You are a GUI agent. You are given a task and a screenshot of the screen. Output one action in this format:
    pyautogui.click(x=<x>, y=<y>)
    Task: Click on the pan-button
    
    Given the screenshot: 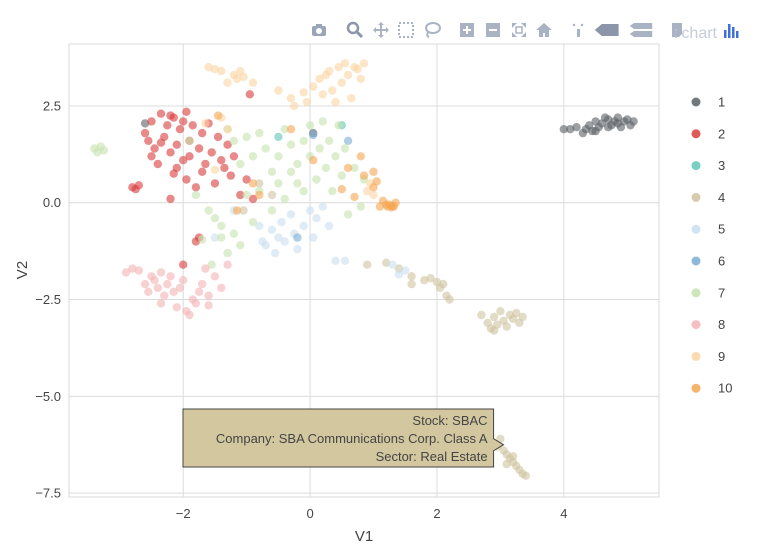 What is the action you would take?
    pyautogui.click(x=381, y=30)
    